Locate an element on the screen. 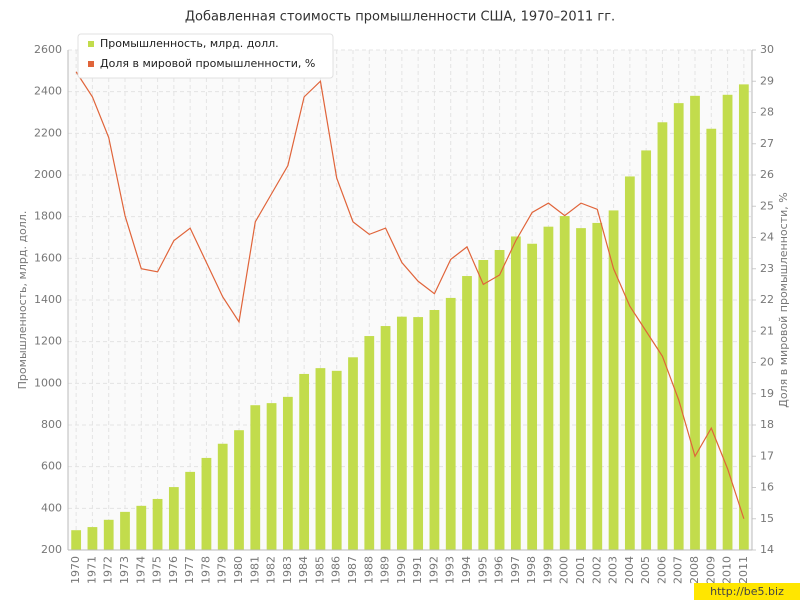 Image resolution: width=800 pixels, height=604 pixels. x-tick-label: 2010 is located at coordinates (727, 570).